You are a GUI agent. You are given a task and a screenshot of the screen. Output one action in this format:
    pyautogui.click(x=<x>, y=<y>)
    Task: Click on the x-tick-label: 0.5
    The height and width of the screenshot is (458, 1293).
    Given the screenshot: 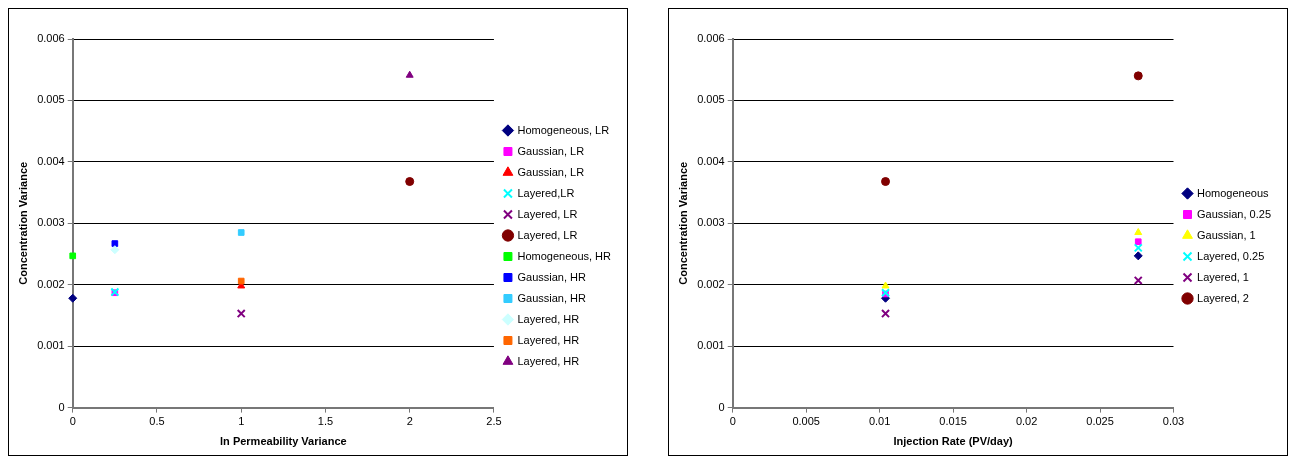 What is the action you would take?
    pyautogui.click(x=157, y=421)
    